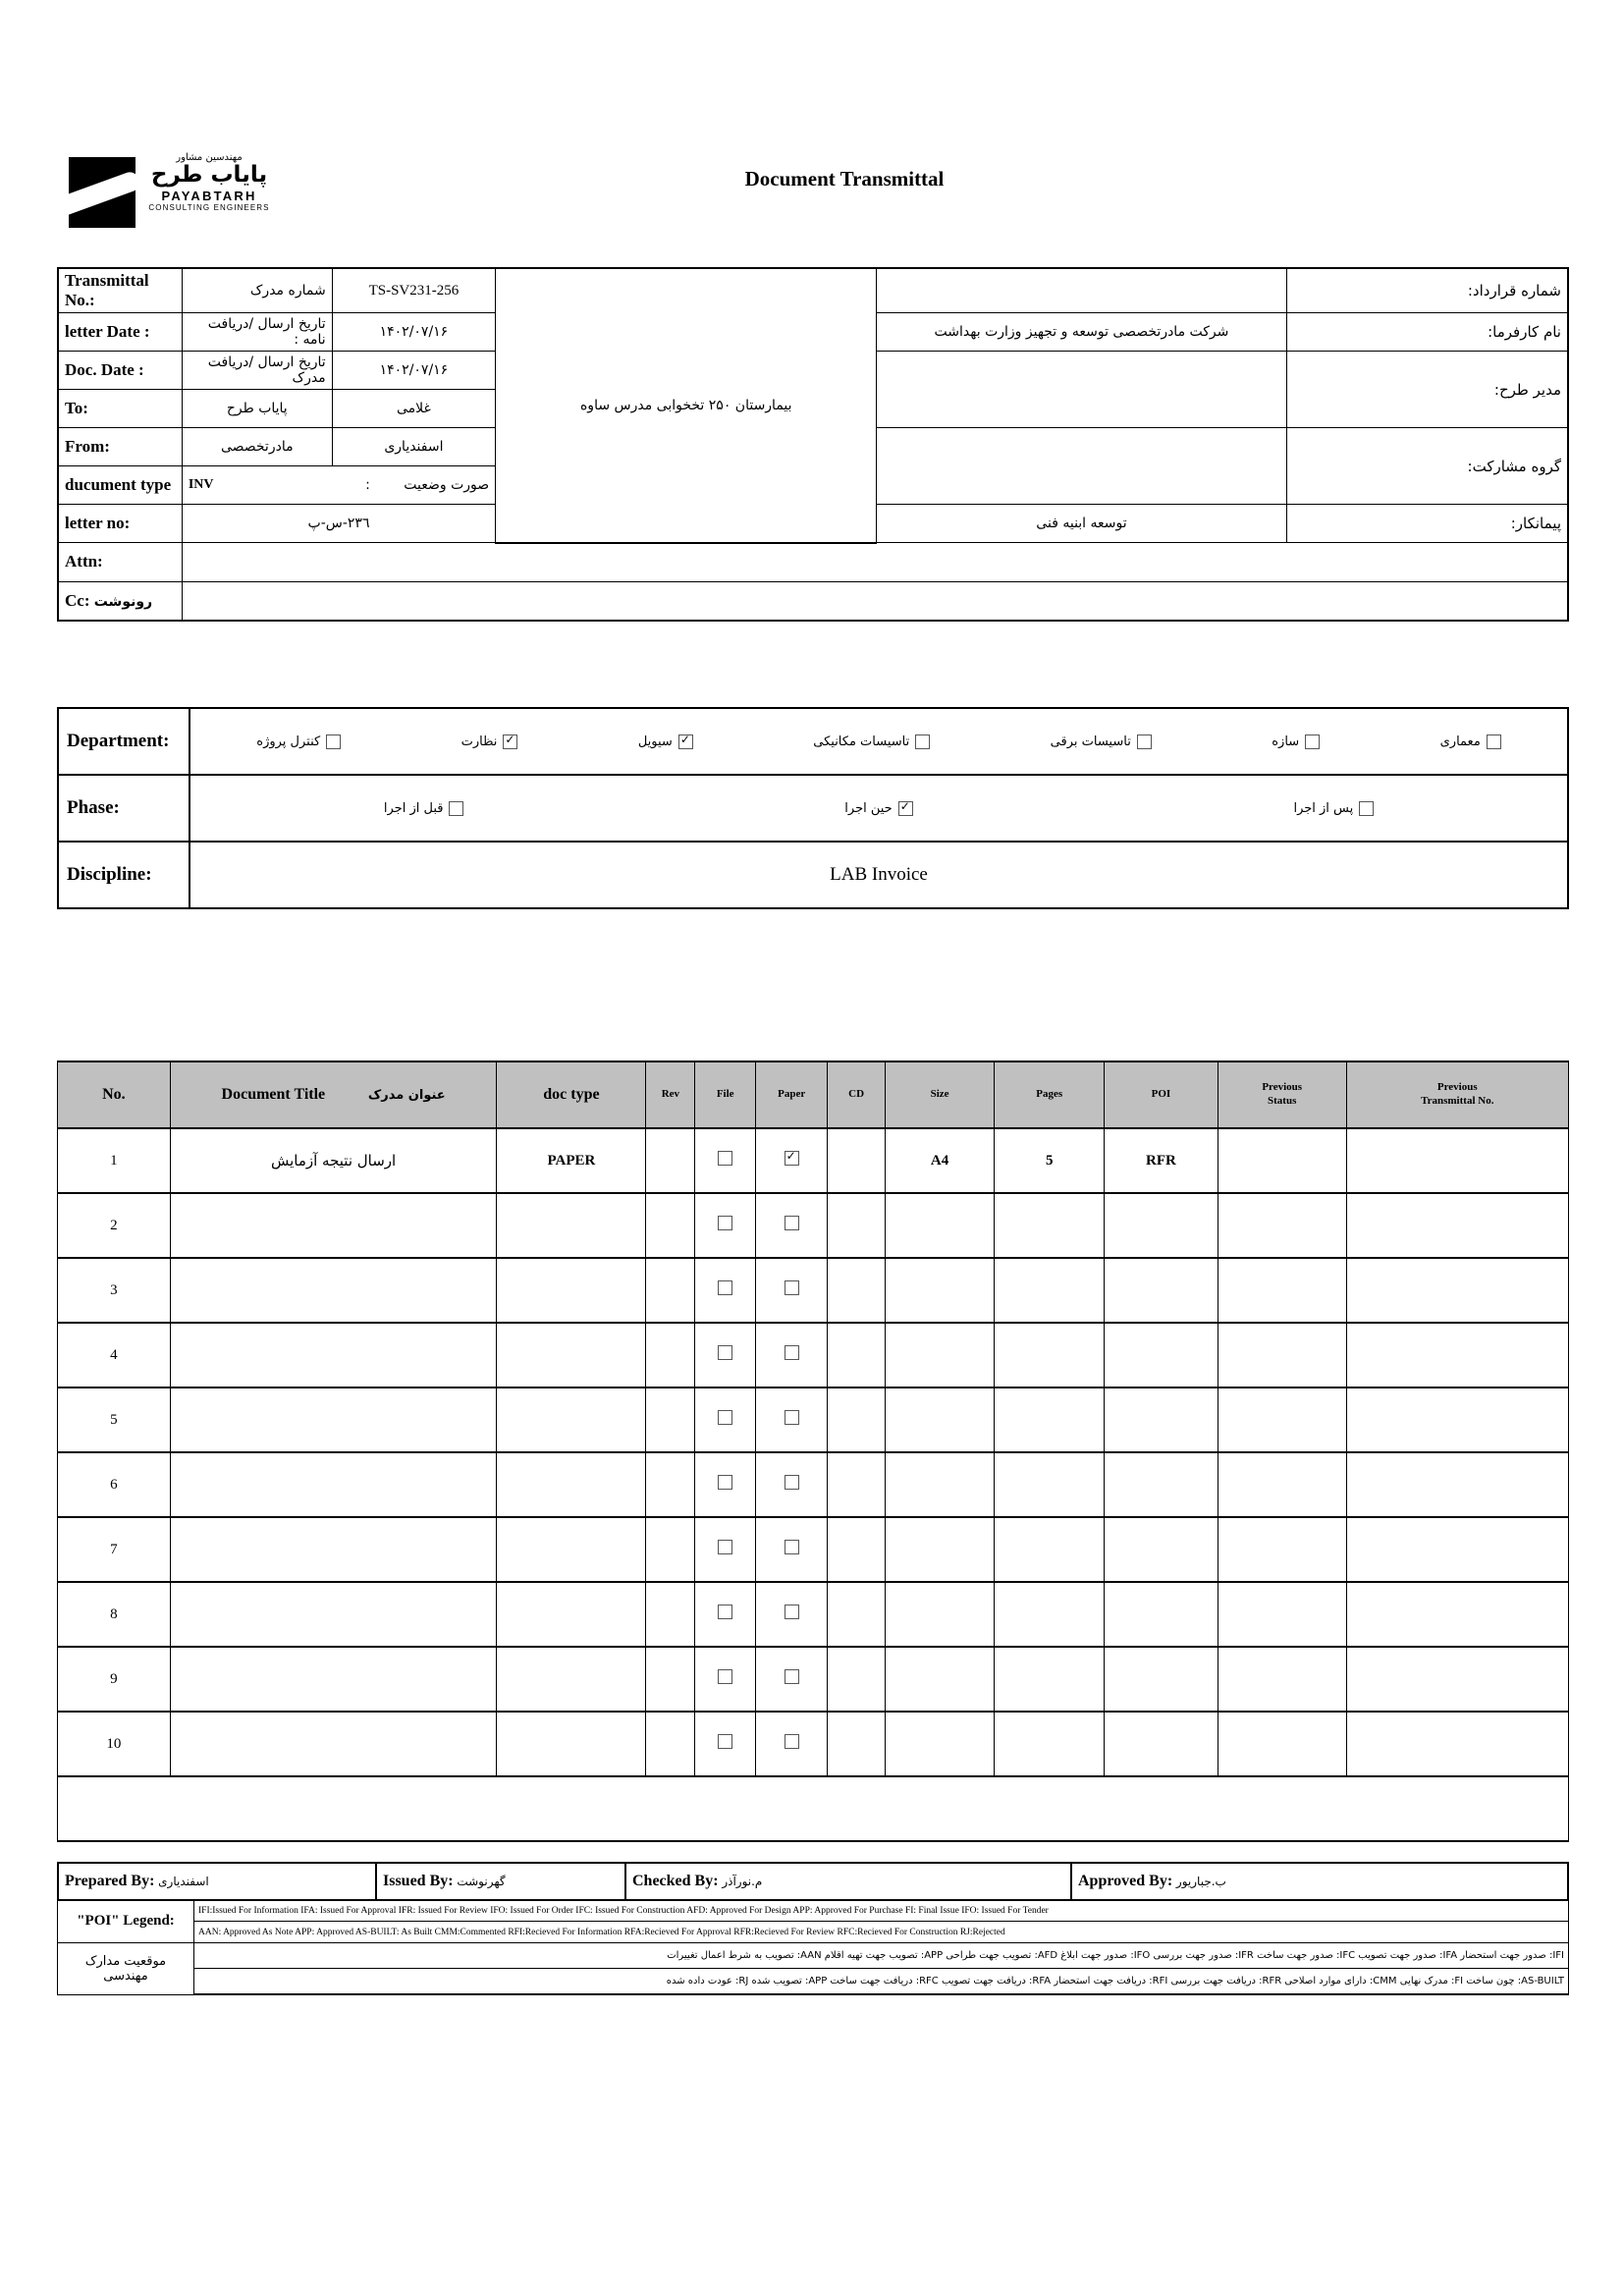 The image size is (1624, 2285). I want to click on issued-by-cell: Issued By: گهرنوشت, so click(500, 1881).